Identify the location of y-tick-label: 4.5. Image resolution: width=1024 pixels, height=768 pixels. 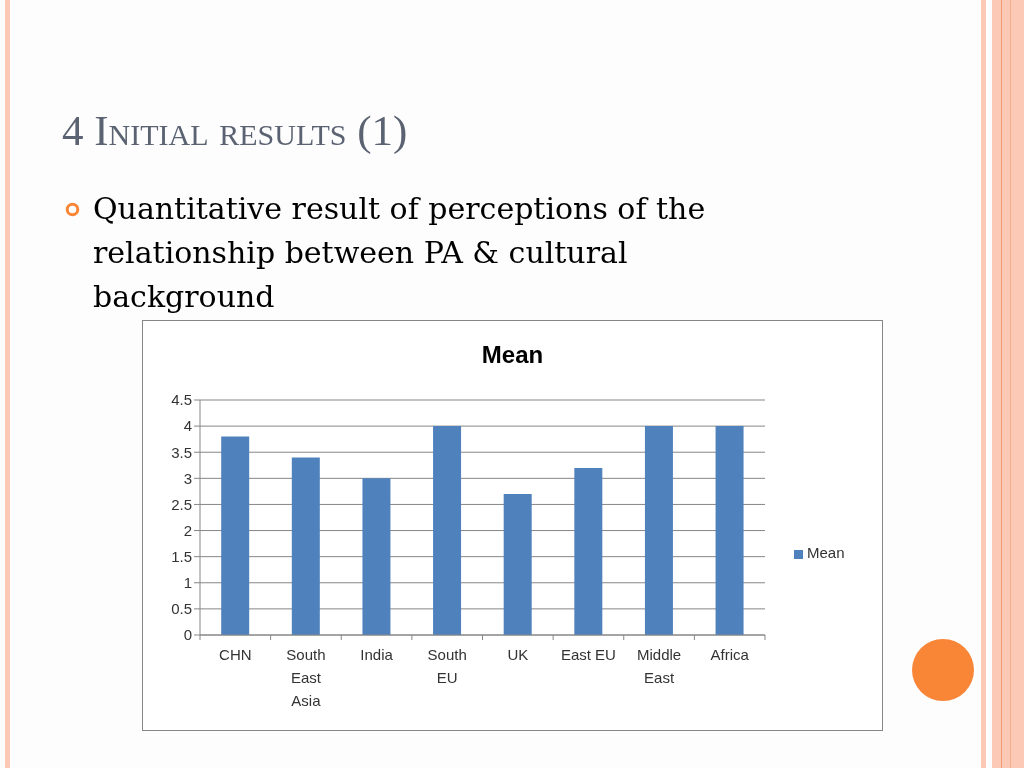
(181, 400).